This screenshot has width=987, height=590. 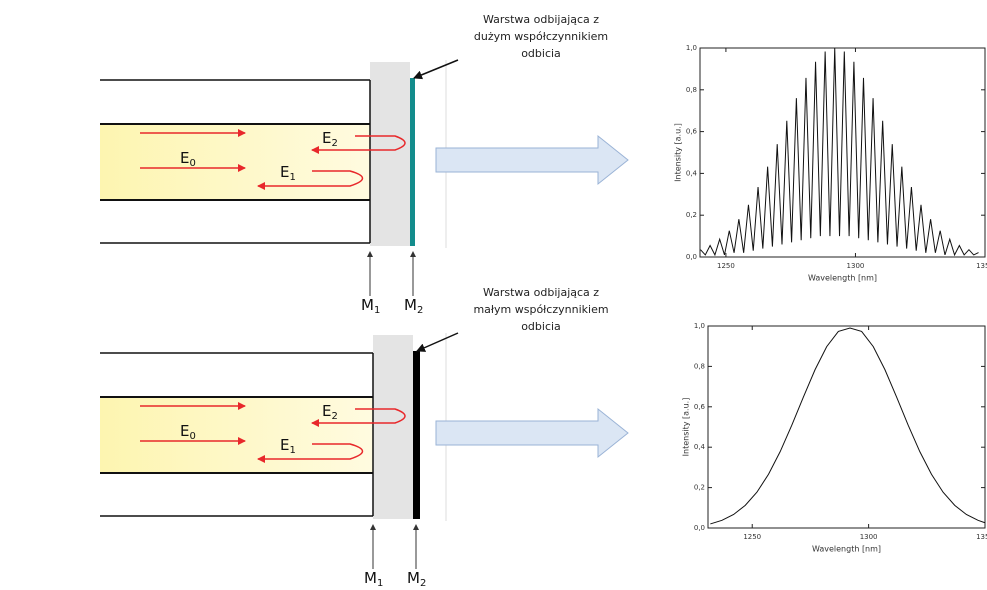 What do you see at coordinates (541, 36) in the screenshot?
I see `annotation: dużym współczynnikiem` at bounding box center [541, 36].